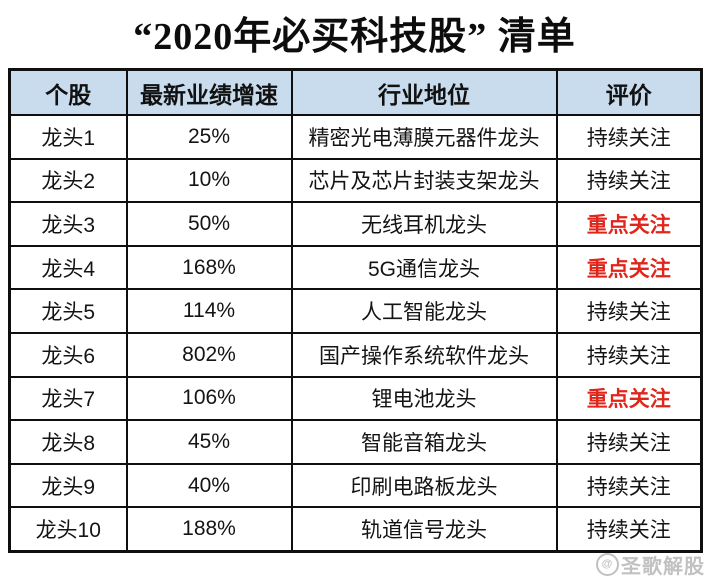 This screenshot has width=709, height=581. I want to click on stock-cell: 龙头9, so click(68, 485).